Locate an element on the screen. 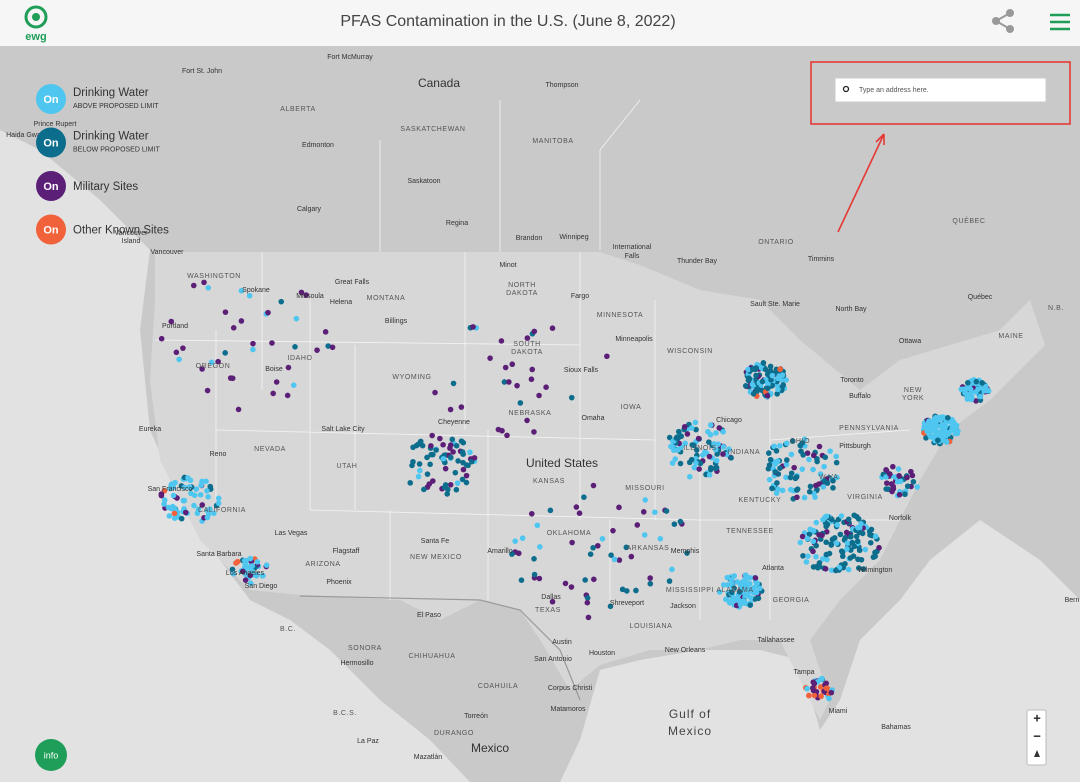 The width and height of the screenshot is (1080, 782). map-label-cities: Torreón is located at coordinates (476, 716).